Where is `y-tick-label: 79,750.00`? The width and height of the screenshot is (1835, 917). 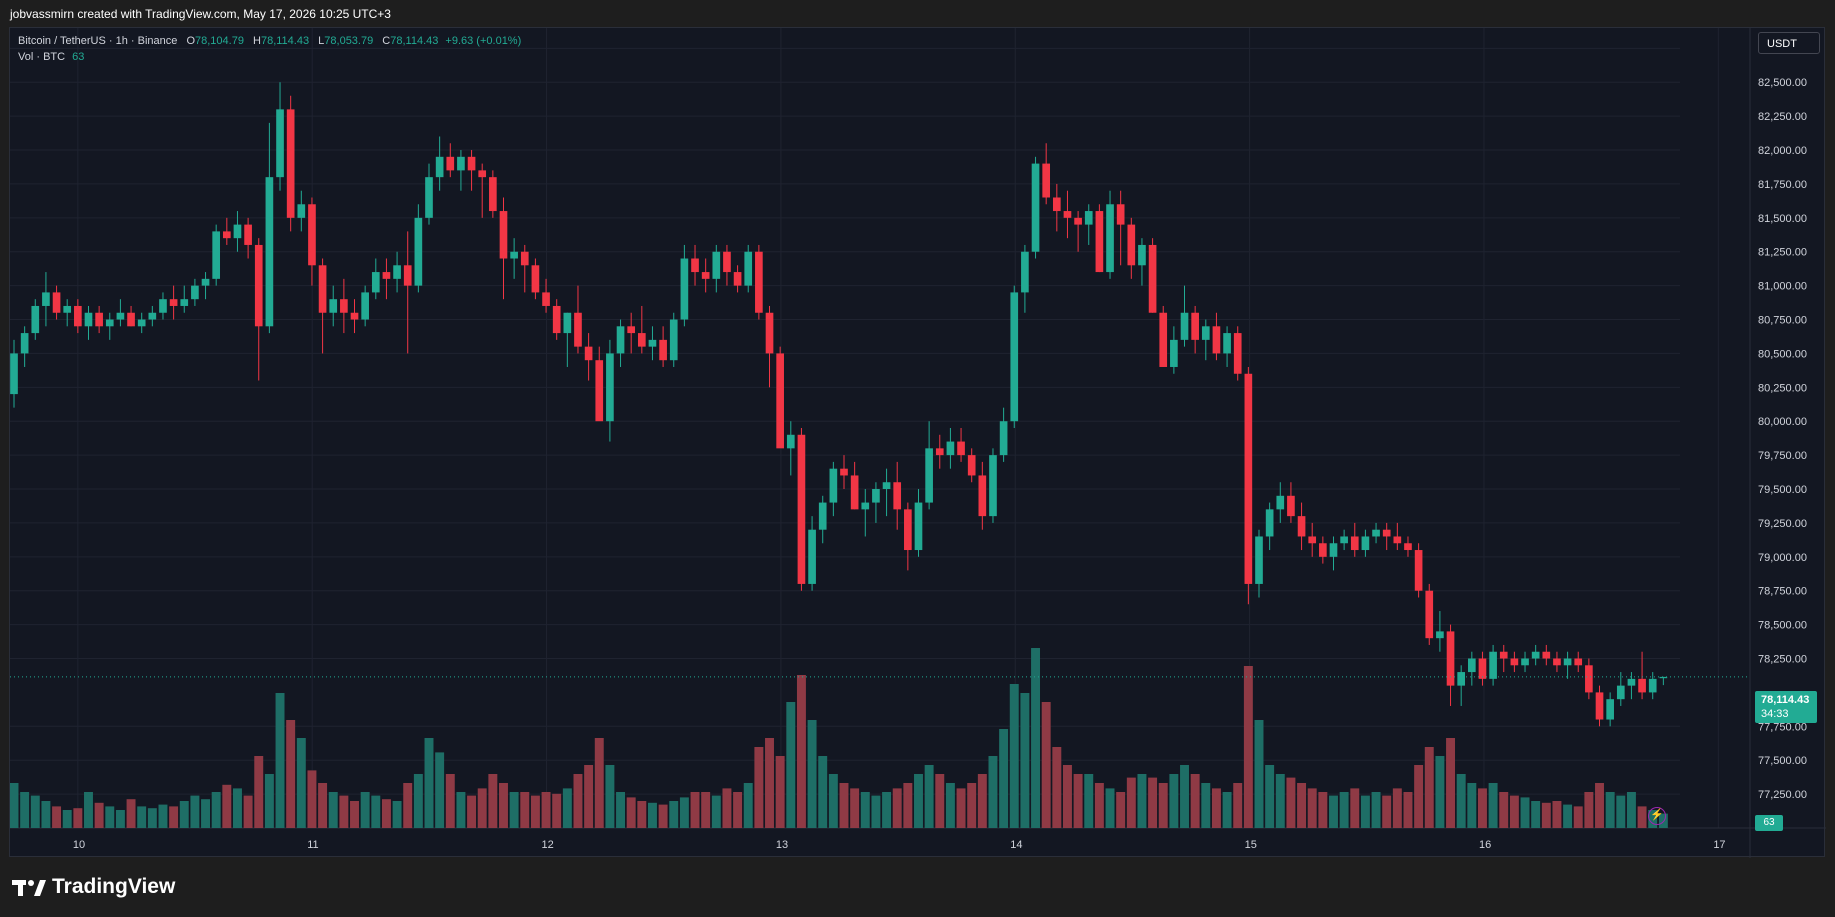 y-tick-label: 79,750.00 is located at coordinates (1782, 456).